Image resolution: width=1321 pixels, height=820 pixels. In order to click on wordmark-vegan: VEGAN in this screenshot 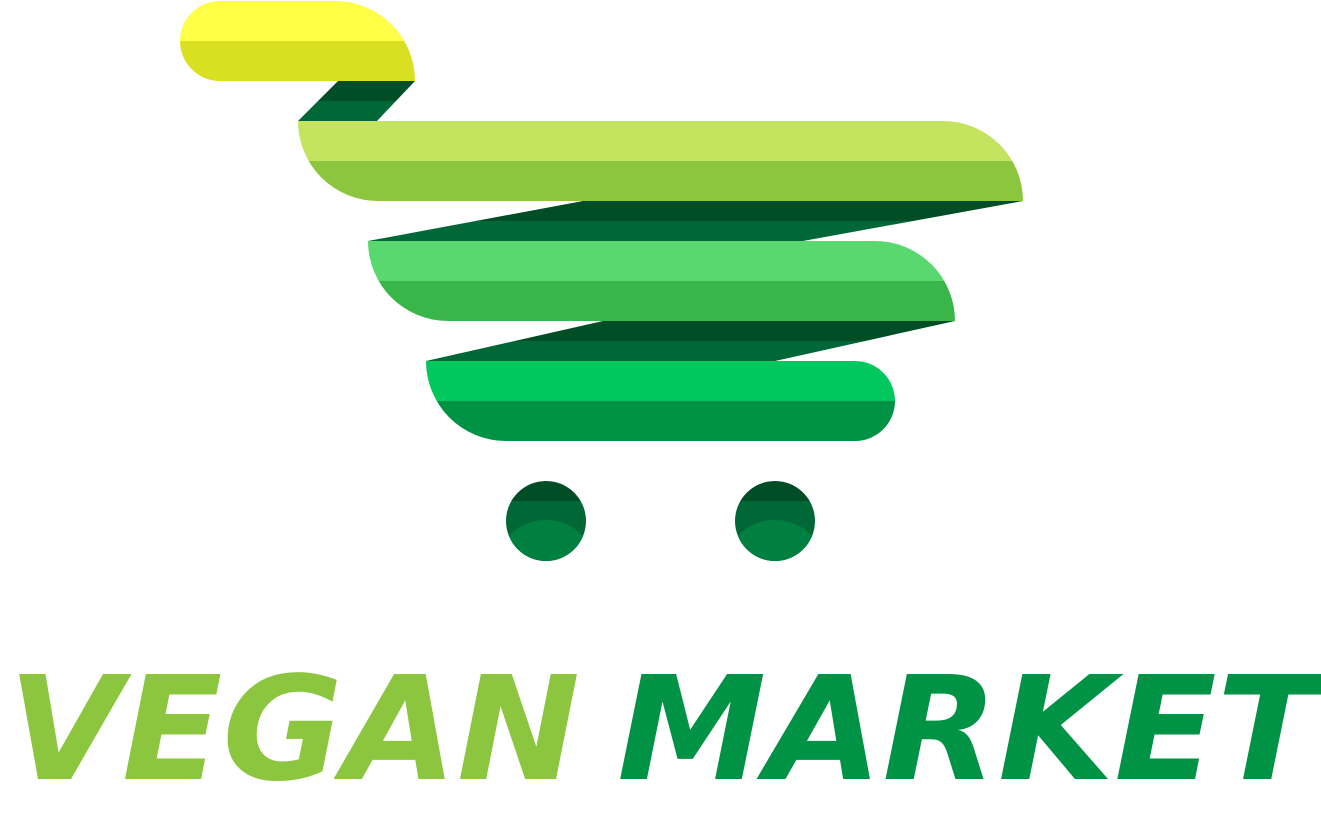, I will do `click(294, 725)`.